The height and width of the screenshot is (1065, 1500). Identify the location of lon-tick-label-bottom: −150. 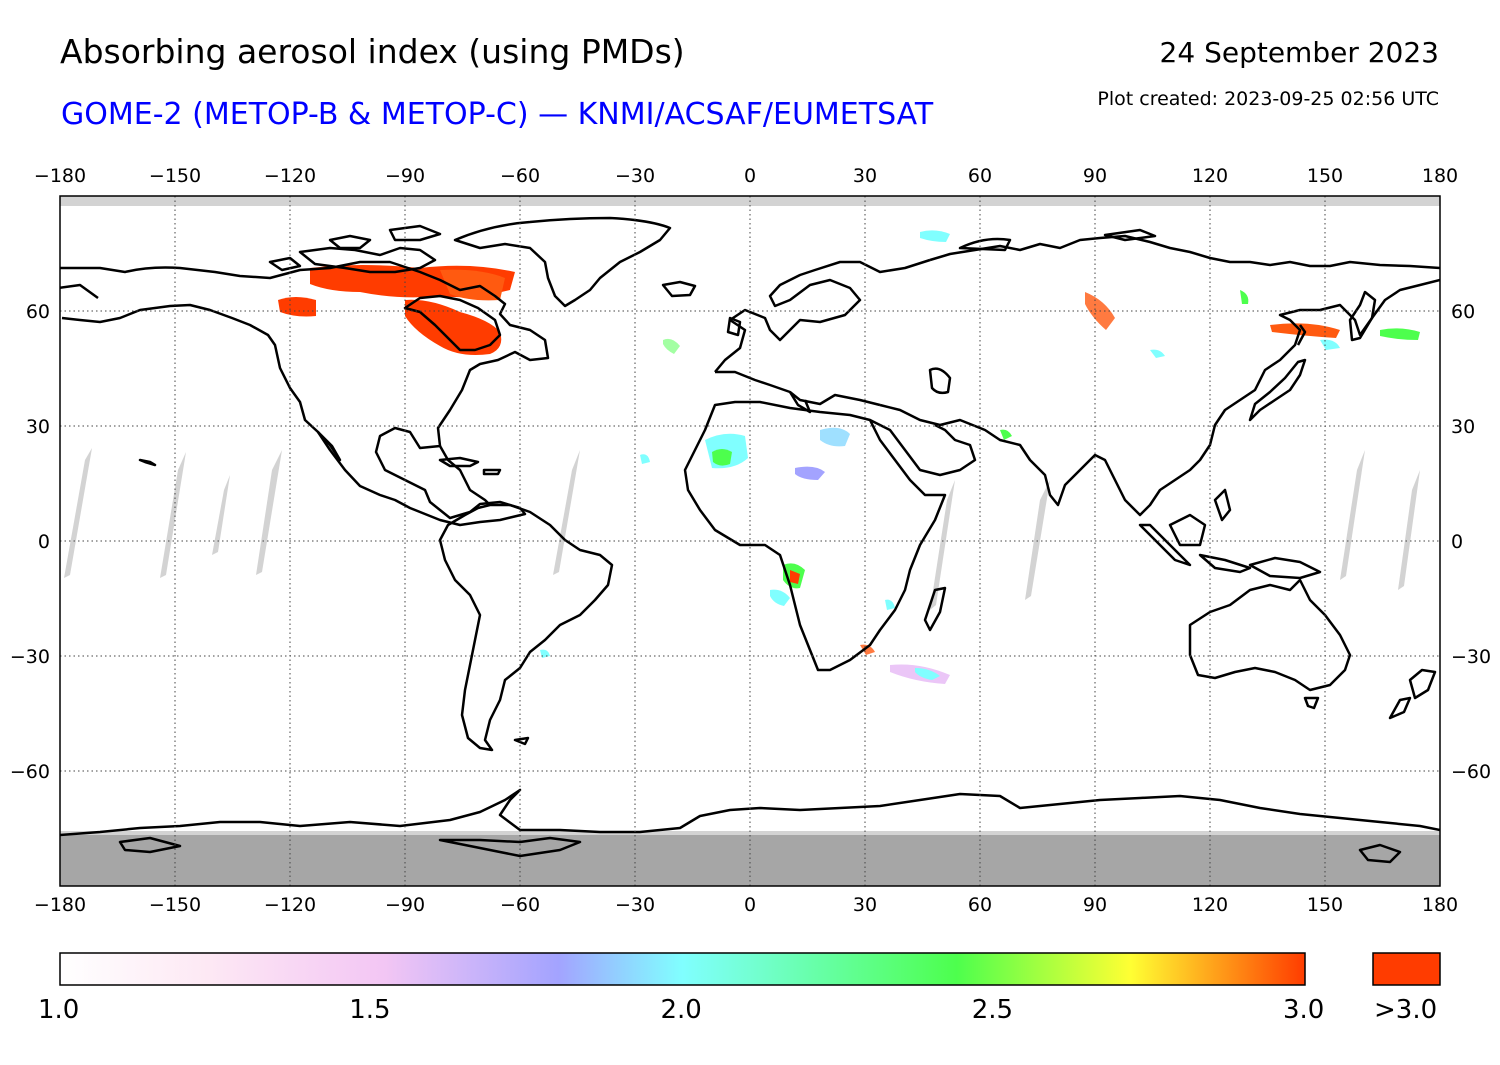
(175, 905).